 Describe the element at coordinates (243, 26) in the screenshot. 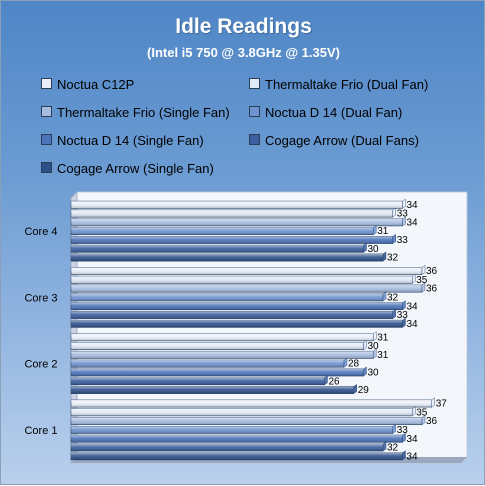

I see `chart-title: Idle Readings` at that location.